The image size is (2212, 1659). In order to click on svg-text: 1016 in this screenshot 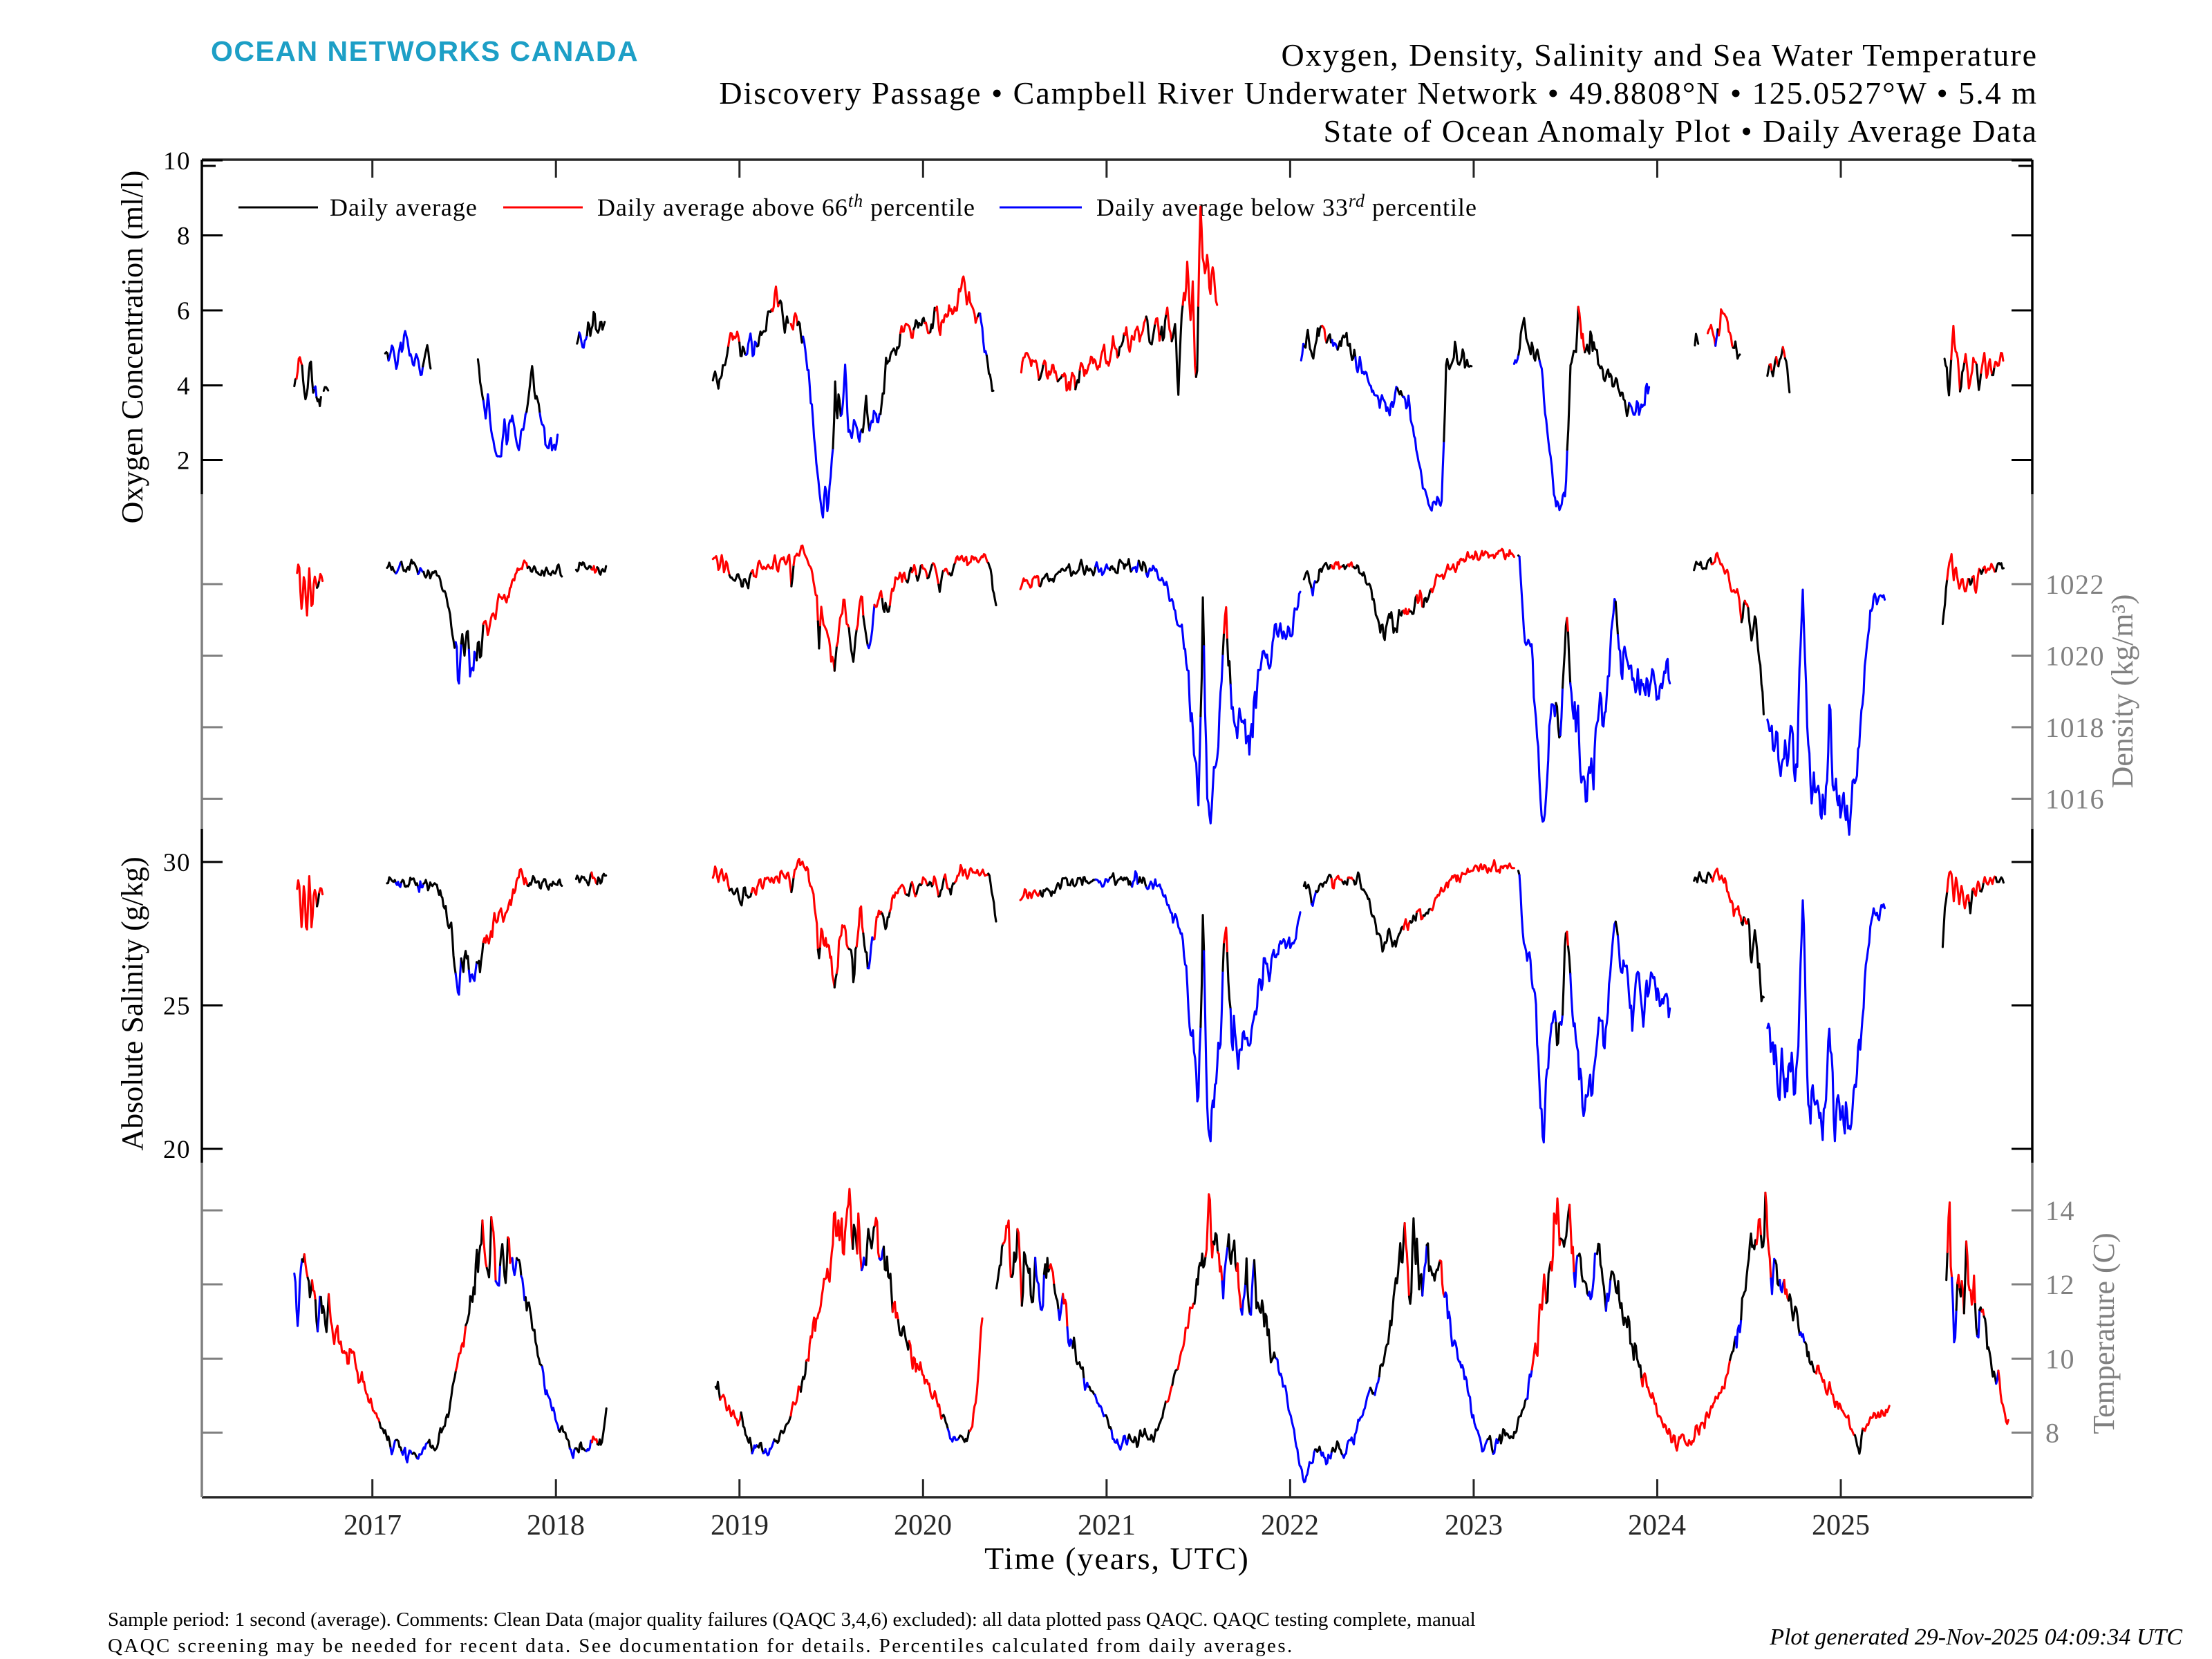, I will do `click(2075, 800)`.